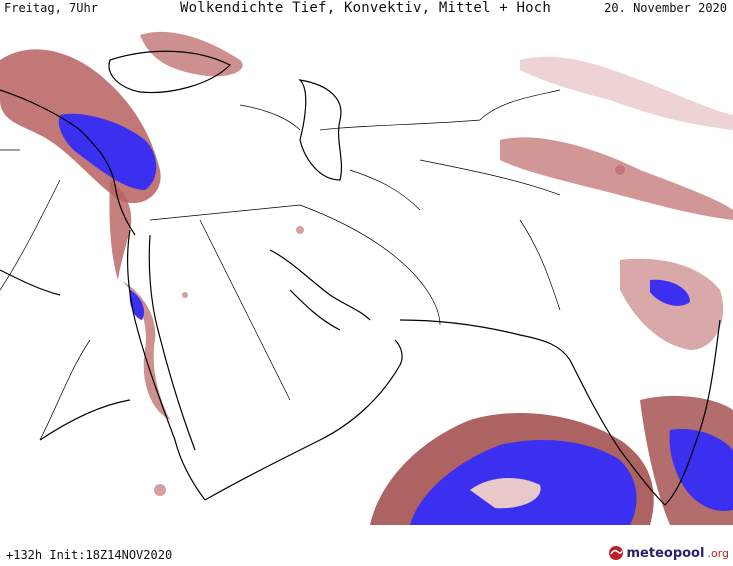 The image size is (733, 566). Describe the element at coordinates (718, 553) in the screenshot. I see `logo-tld: .org` at that location.